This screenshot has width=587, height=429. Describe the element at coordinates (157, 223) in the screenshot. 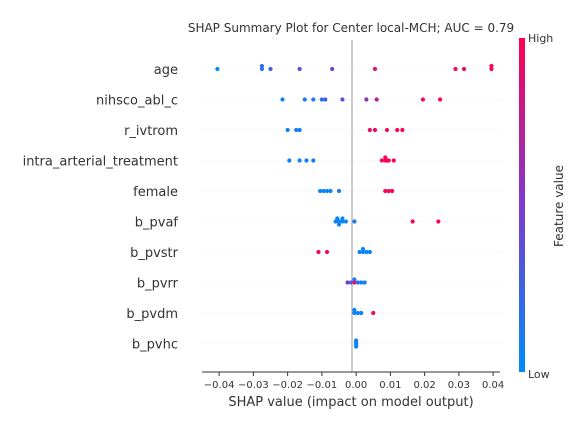

I see `feature-label-b_pvaf: b_pvaf` at that location.